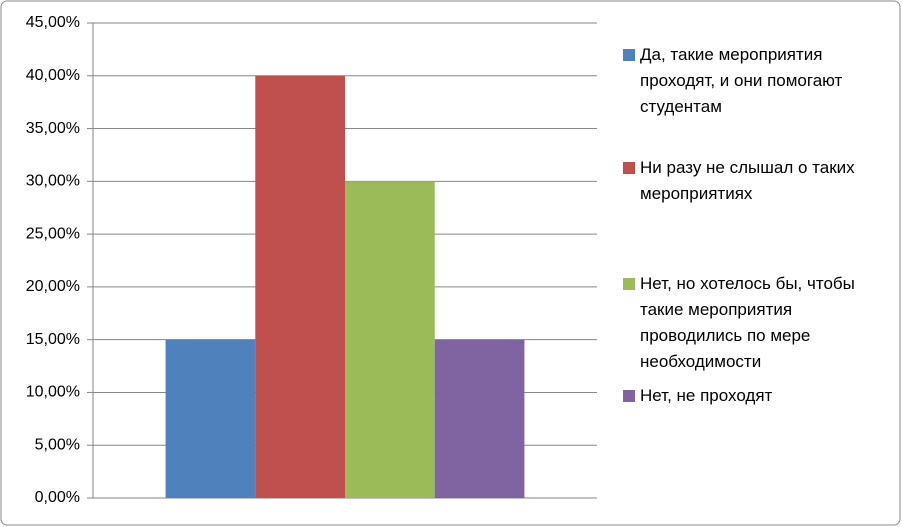  What do you see at coordinates (53, 22) in the screenshot?
I see `y-tick-label: 45,00%` at bounding box center [53, 22].